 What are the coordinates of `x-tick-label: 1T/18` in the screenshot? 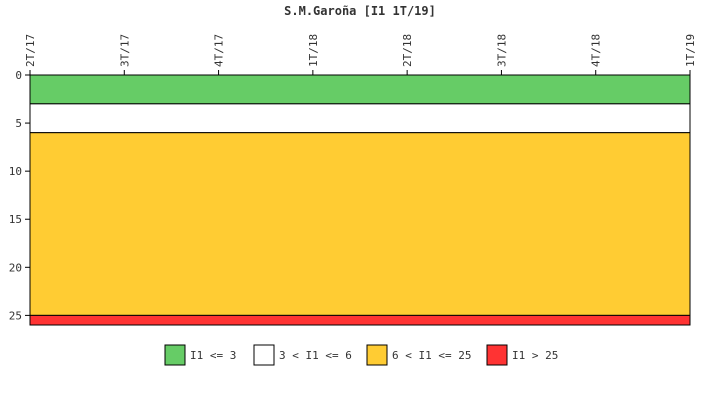 It's located at (313, 50).